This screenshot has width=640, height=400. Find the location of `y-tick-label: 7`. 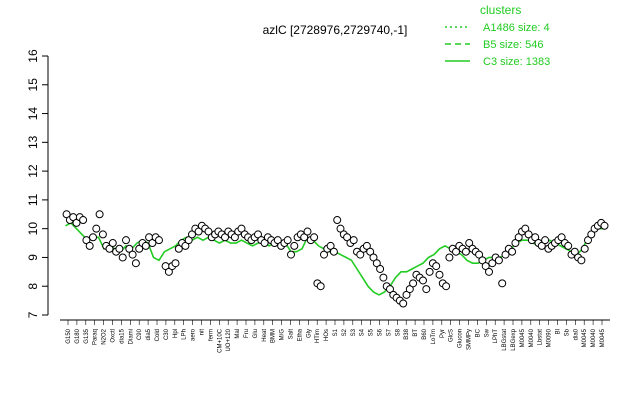

y-tick-label: 7 is located at coordinates (33, 314).